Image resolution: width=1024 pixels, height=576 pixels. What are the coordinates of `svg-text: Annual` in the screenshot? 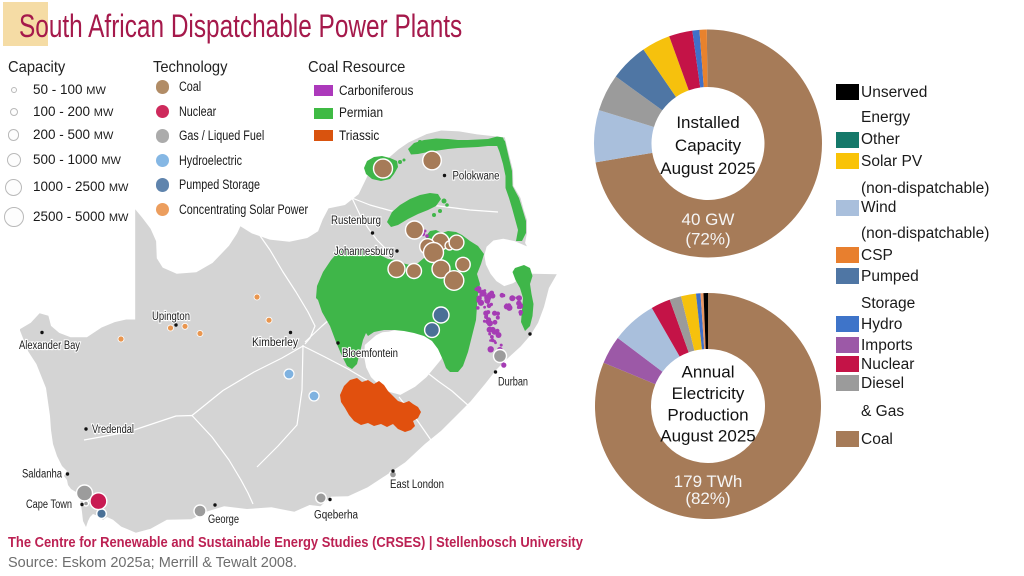 It's located at (708, 372).